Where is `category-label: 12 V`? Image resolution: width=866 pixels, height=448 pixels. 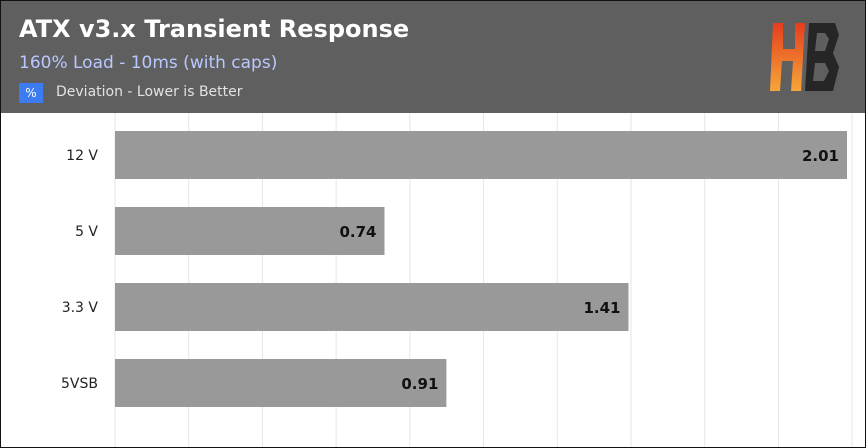
category-label: 12 V is located at coordinates (82, 156).